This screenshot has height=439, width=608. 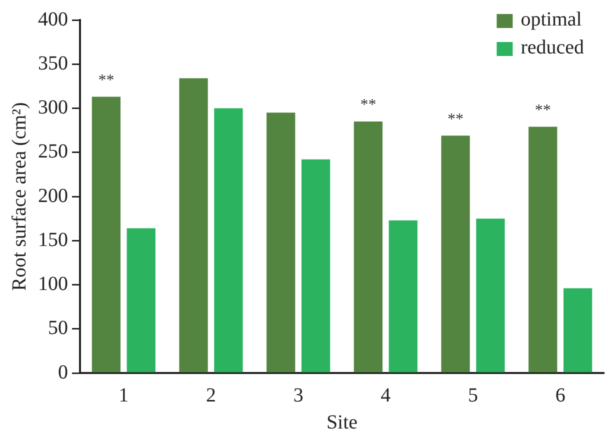 What do you see at coordinates (53, 195) in the screenshot?
I see `y-tick-label: 200` at bounding box center [53, 195].